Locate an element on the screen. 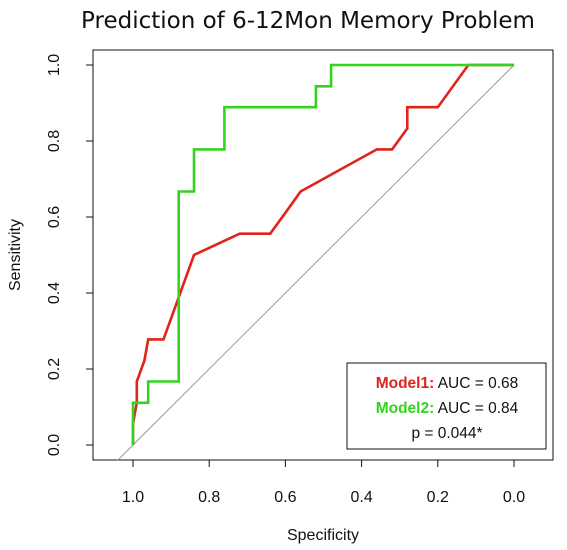 The image size is (567, 550). legend-entry-model1: Model1: AUC = 0.68 is located at coordinates (447, 383).